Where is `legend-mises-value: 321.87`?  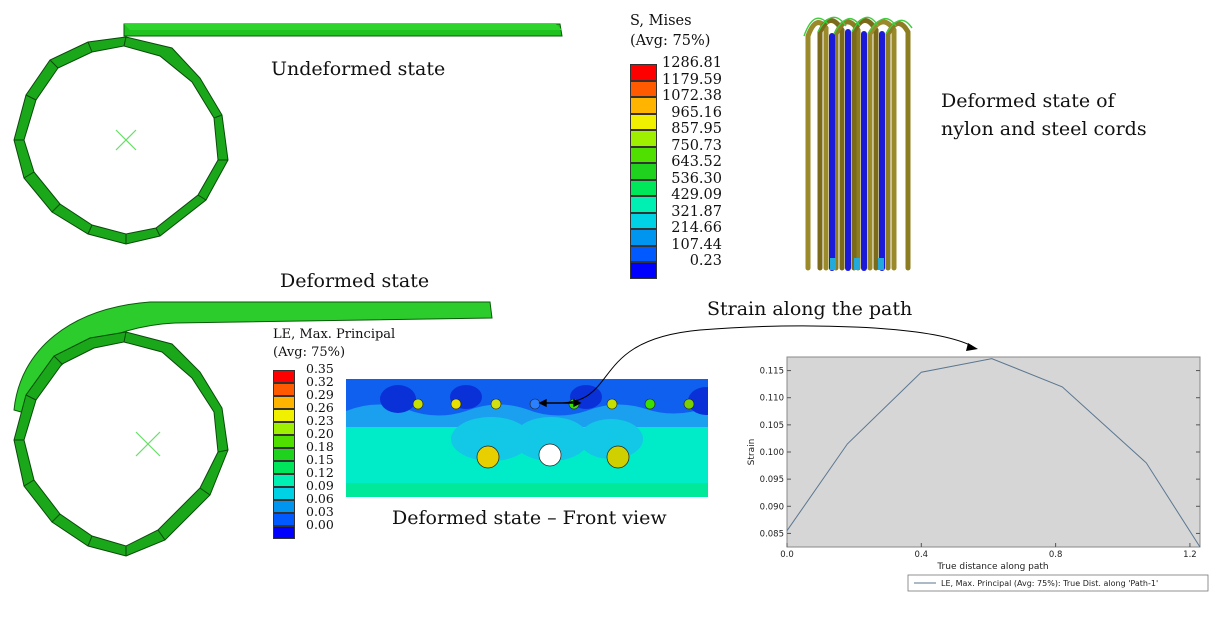 legend-mises-value: 321.87 is located at coordinates (696, 211).